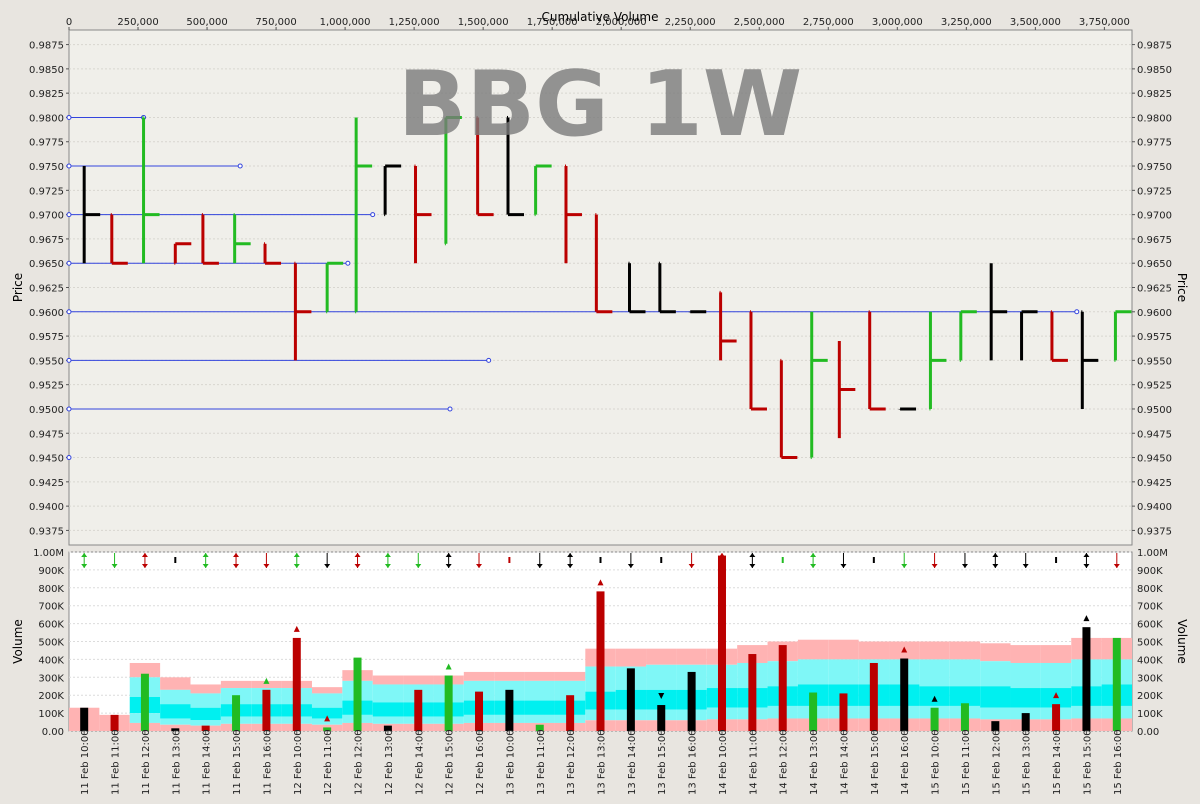 The image size is (1200, 804). Describe the element at coordinates (46, 410) in the screenshot. I see `price-tick-label-left: 0.9500` at that location.